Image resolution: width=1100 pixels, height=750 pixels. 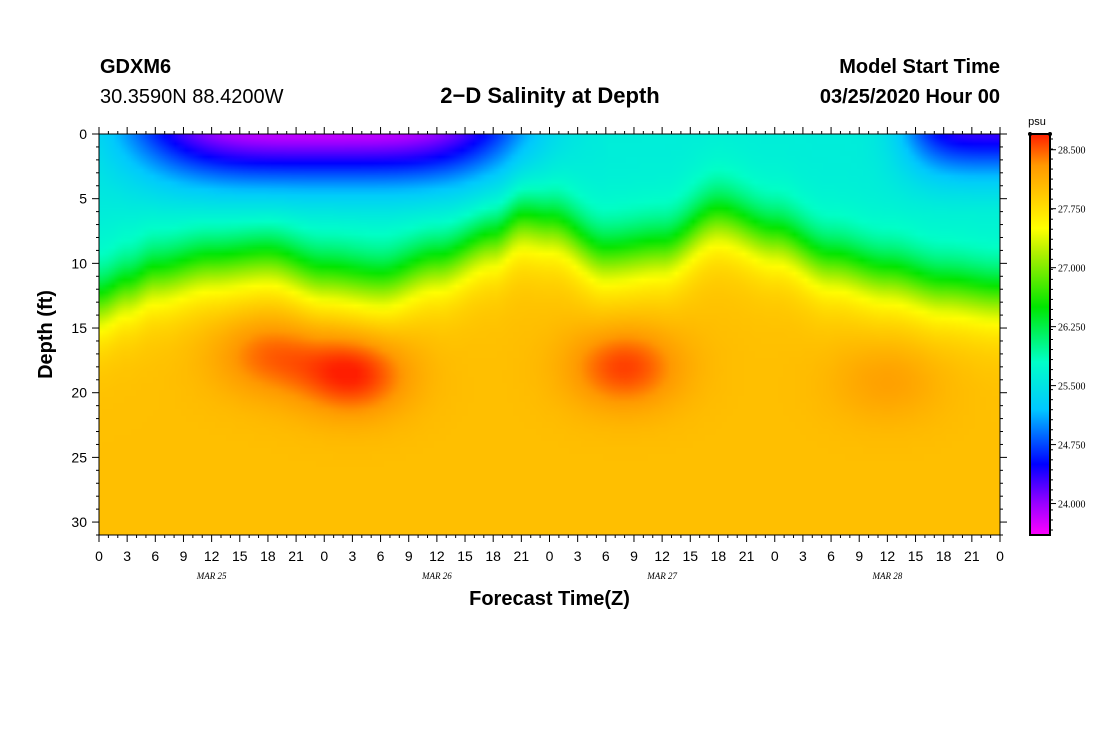 I want to click on model-start-label: Model Start Time, so click(x=919, y=67).